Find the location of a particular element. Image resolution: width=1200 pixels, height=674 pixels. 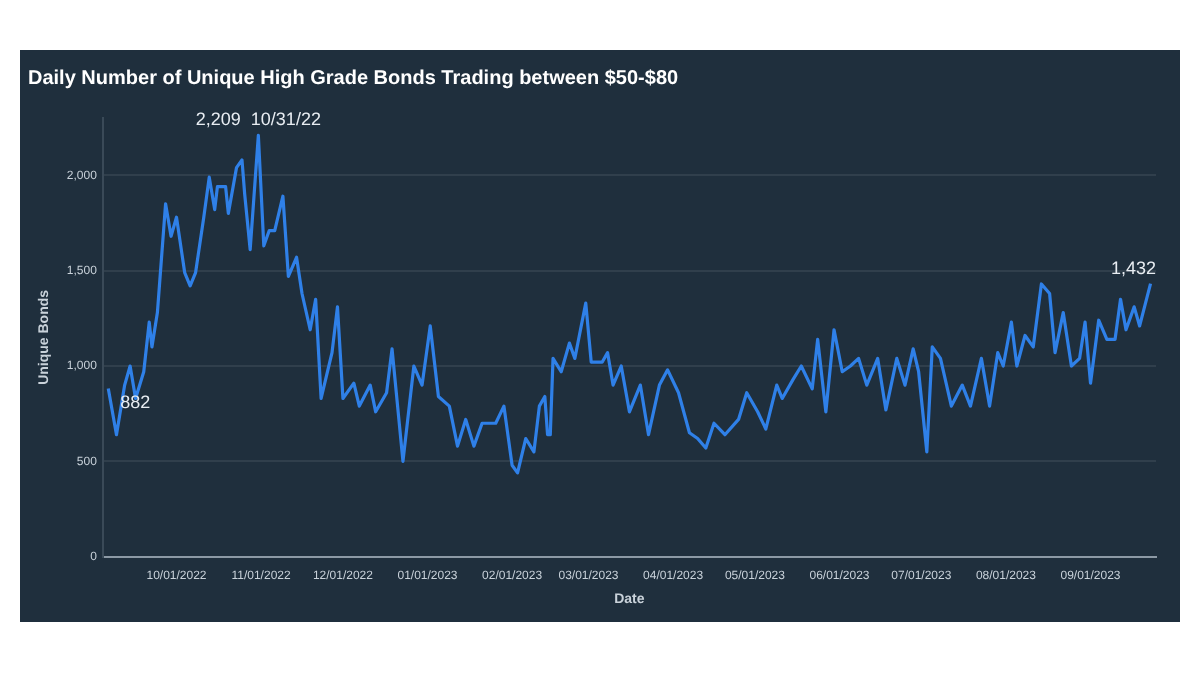

chart-title: Daily Number of Unique High Grade Bonds Trading between $50-$80 is located at coordinates (353, 78).